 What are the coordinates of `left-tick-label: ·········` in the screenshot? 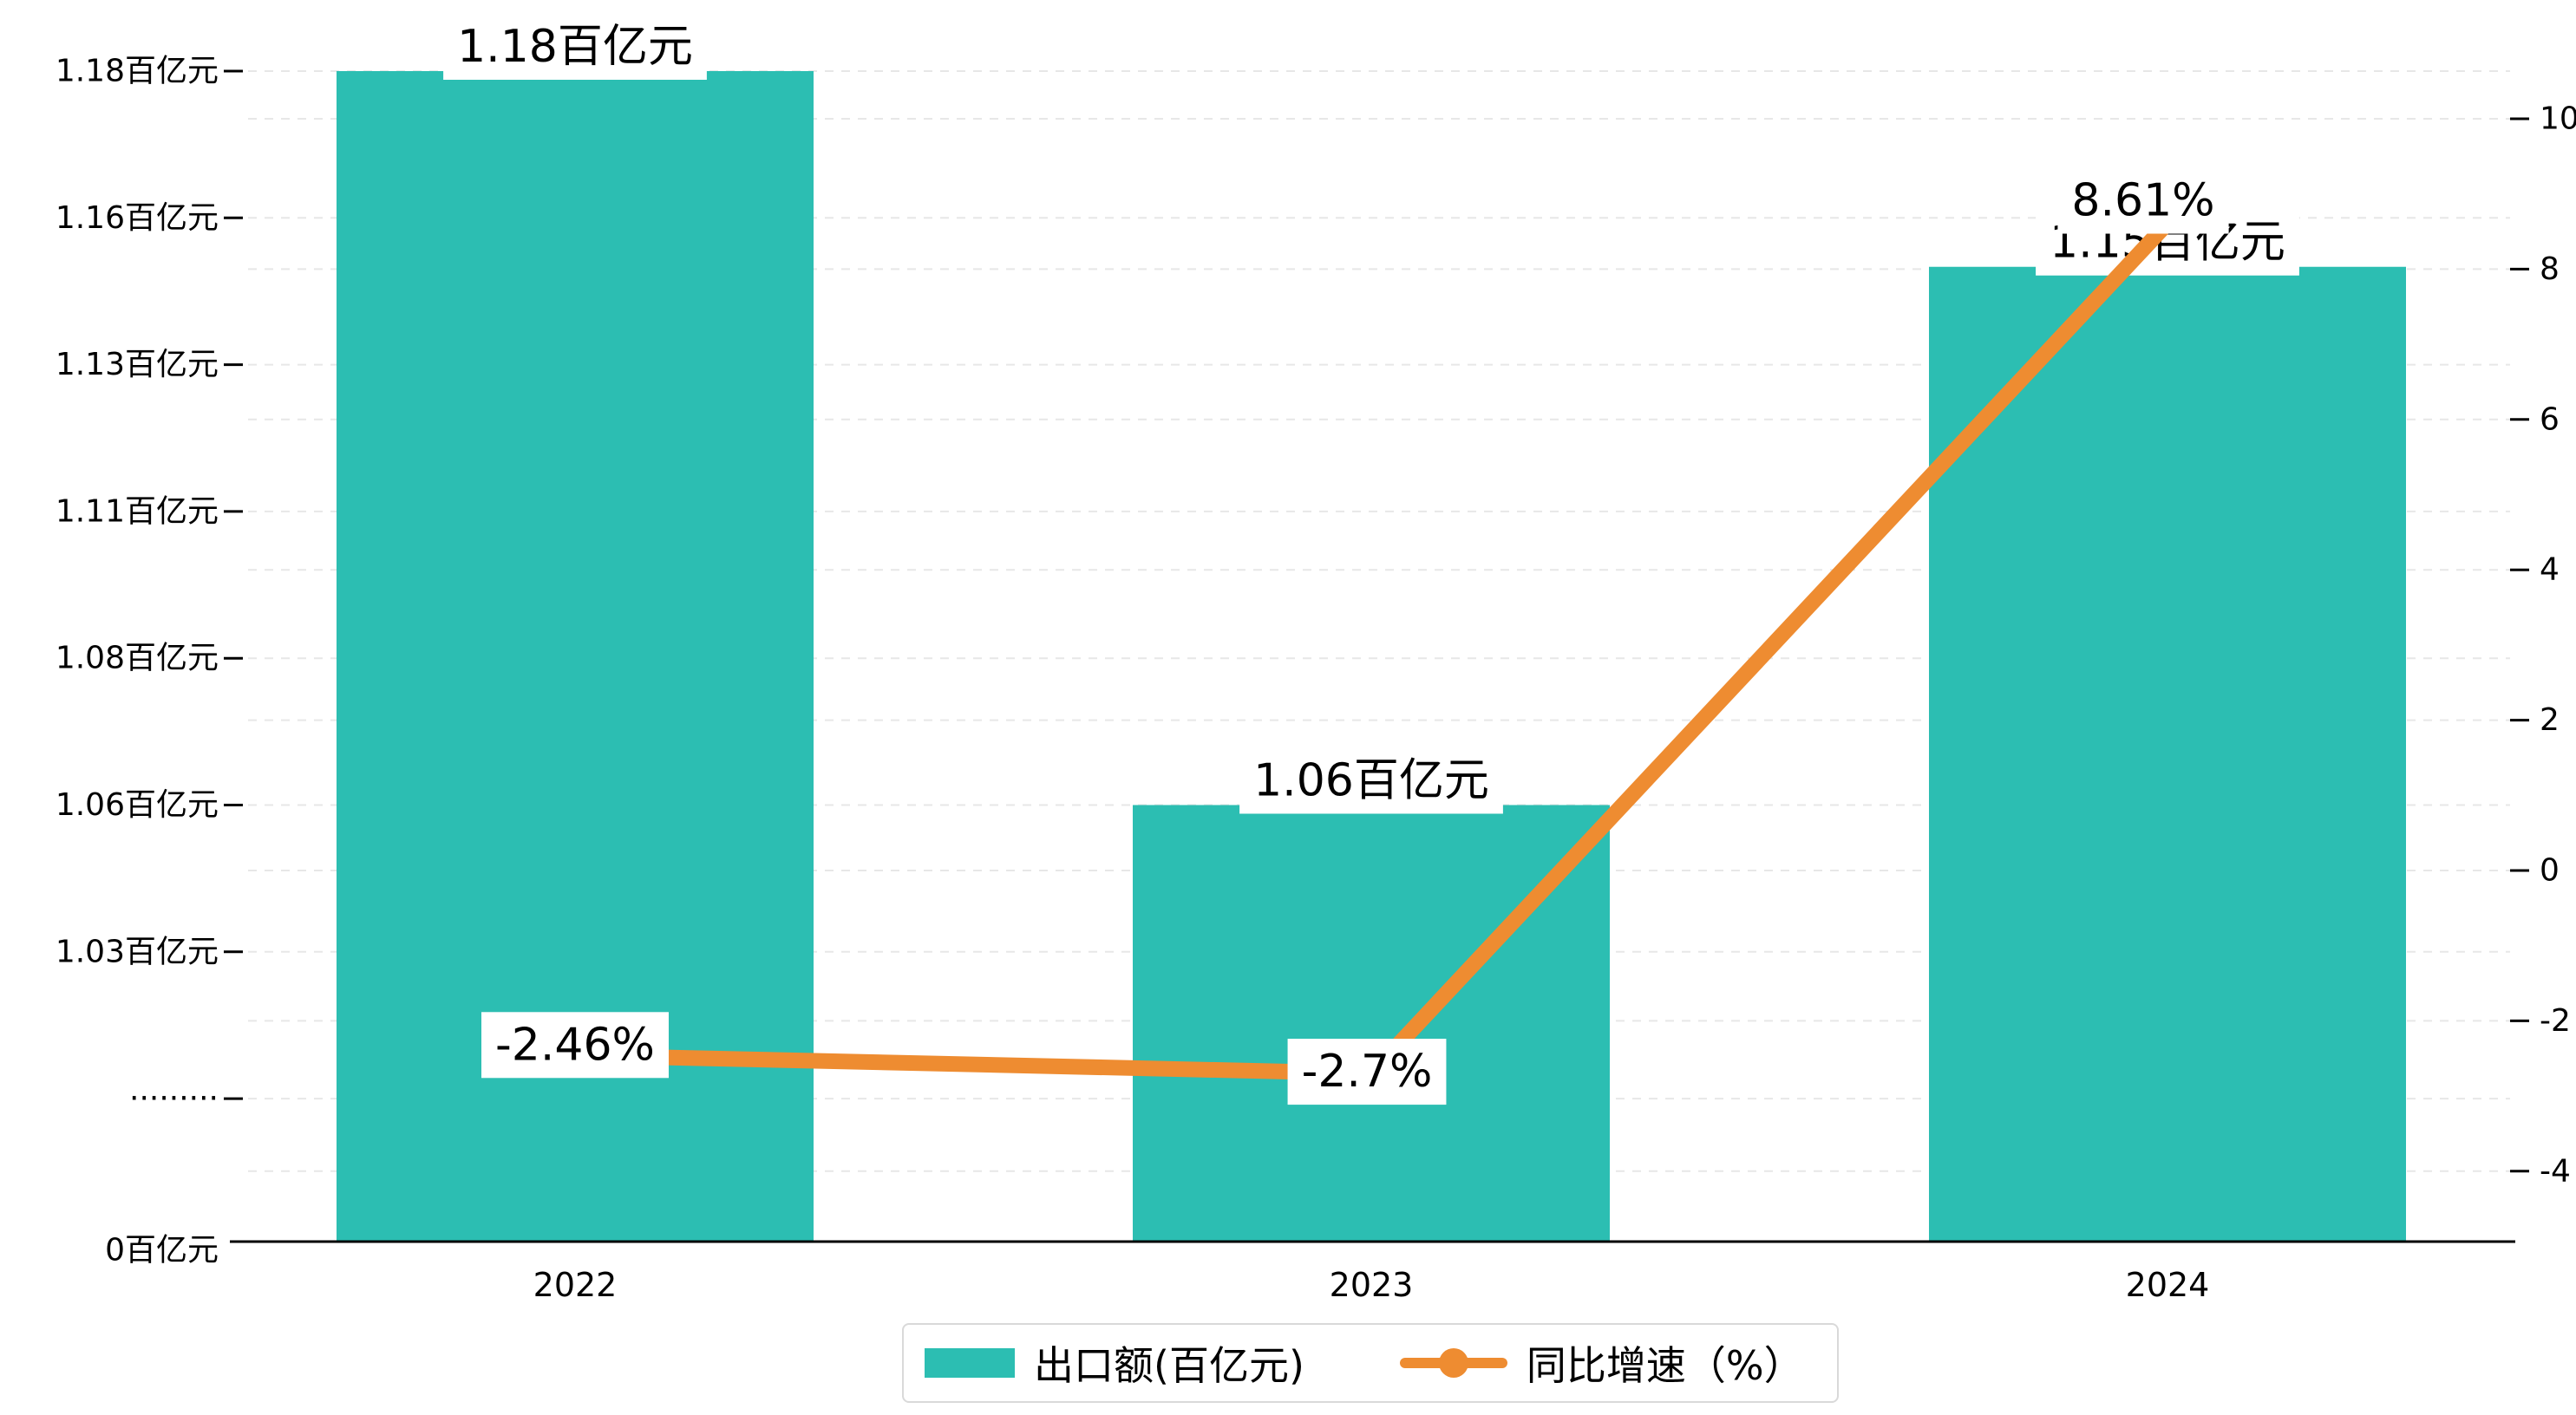 It's located at (174, 1099).